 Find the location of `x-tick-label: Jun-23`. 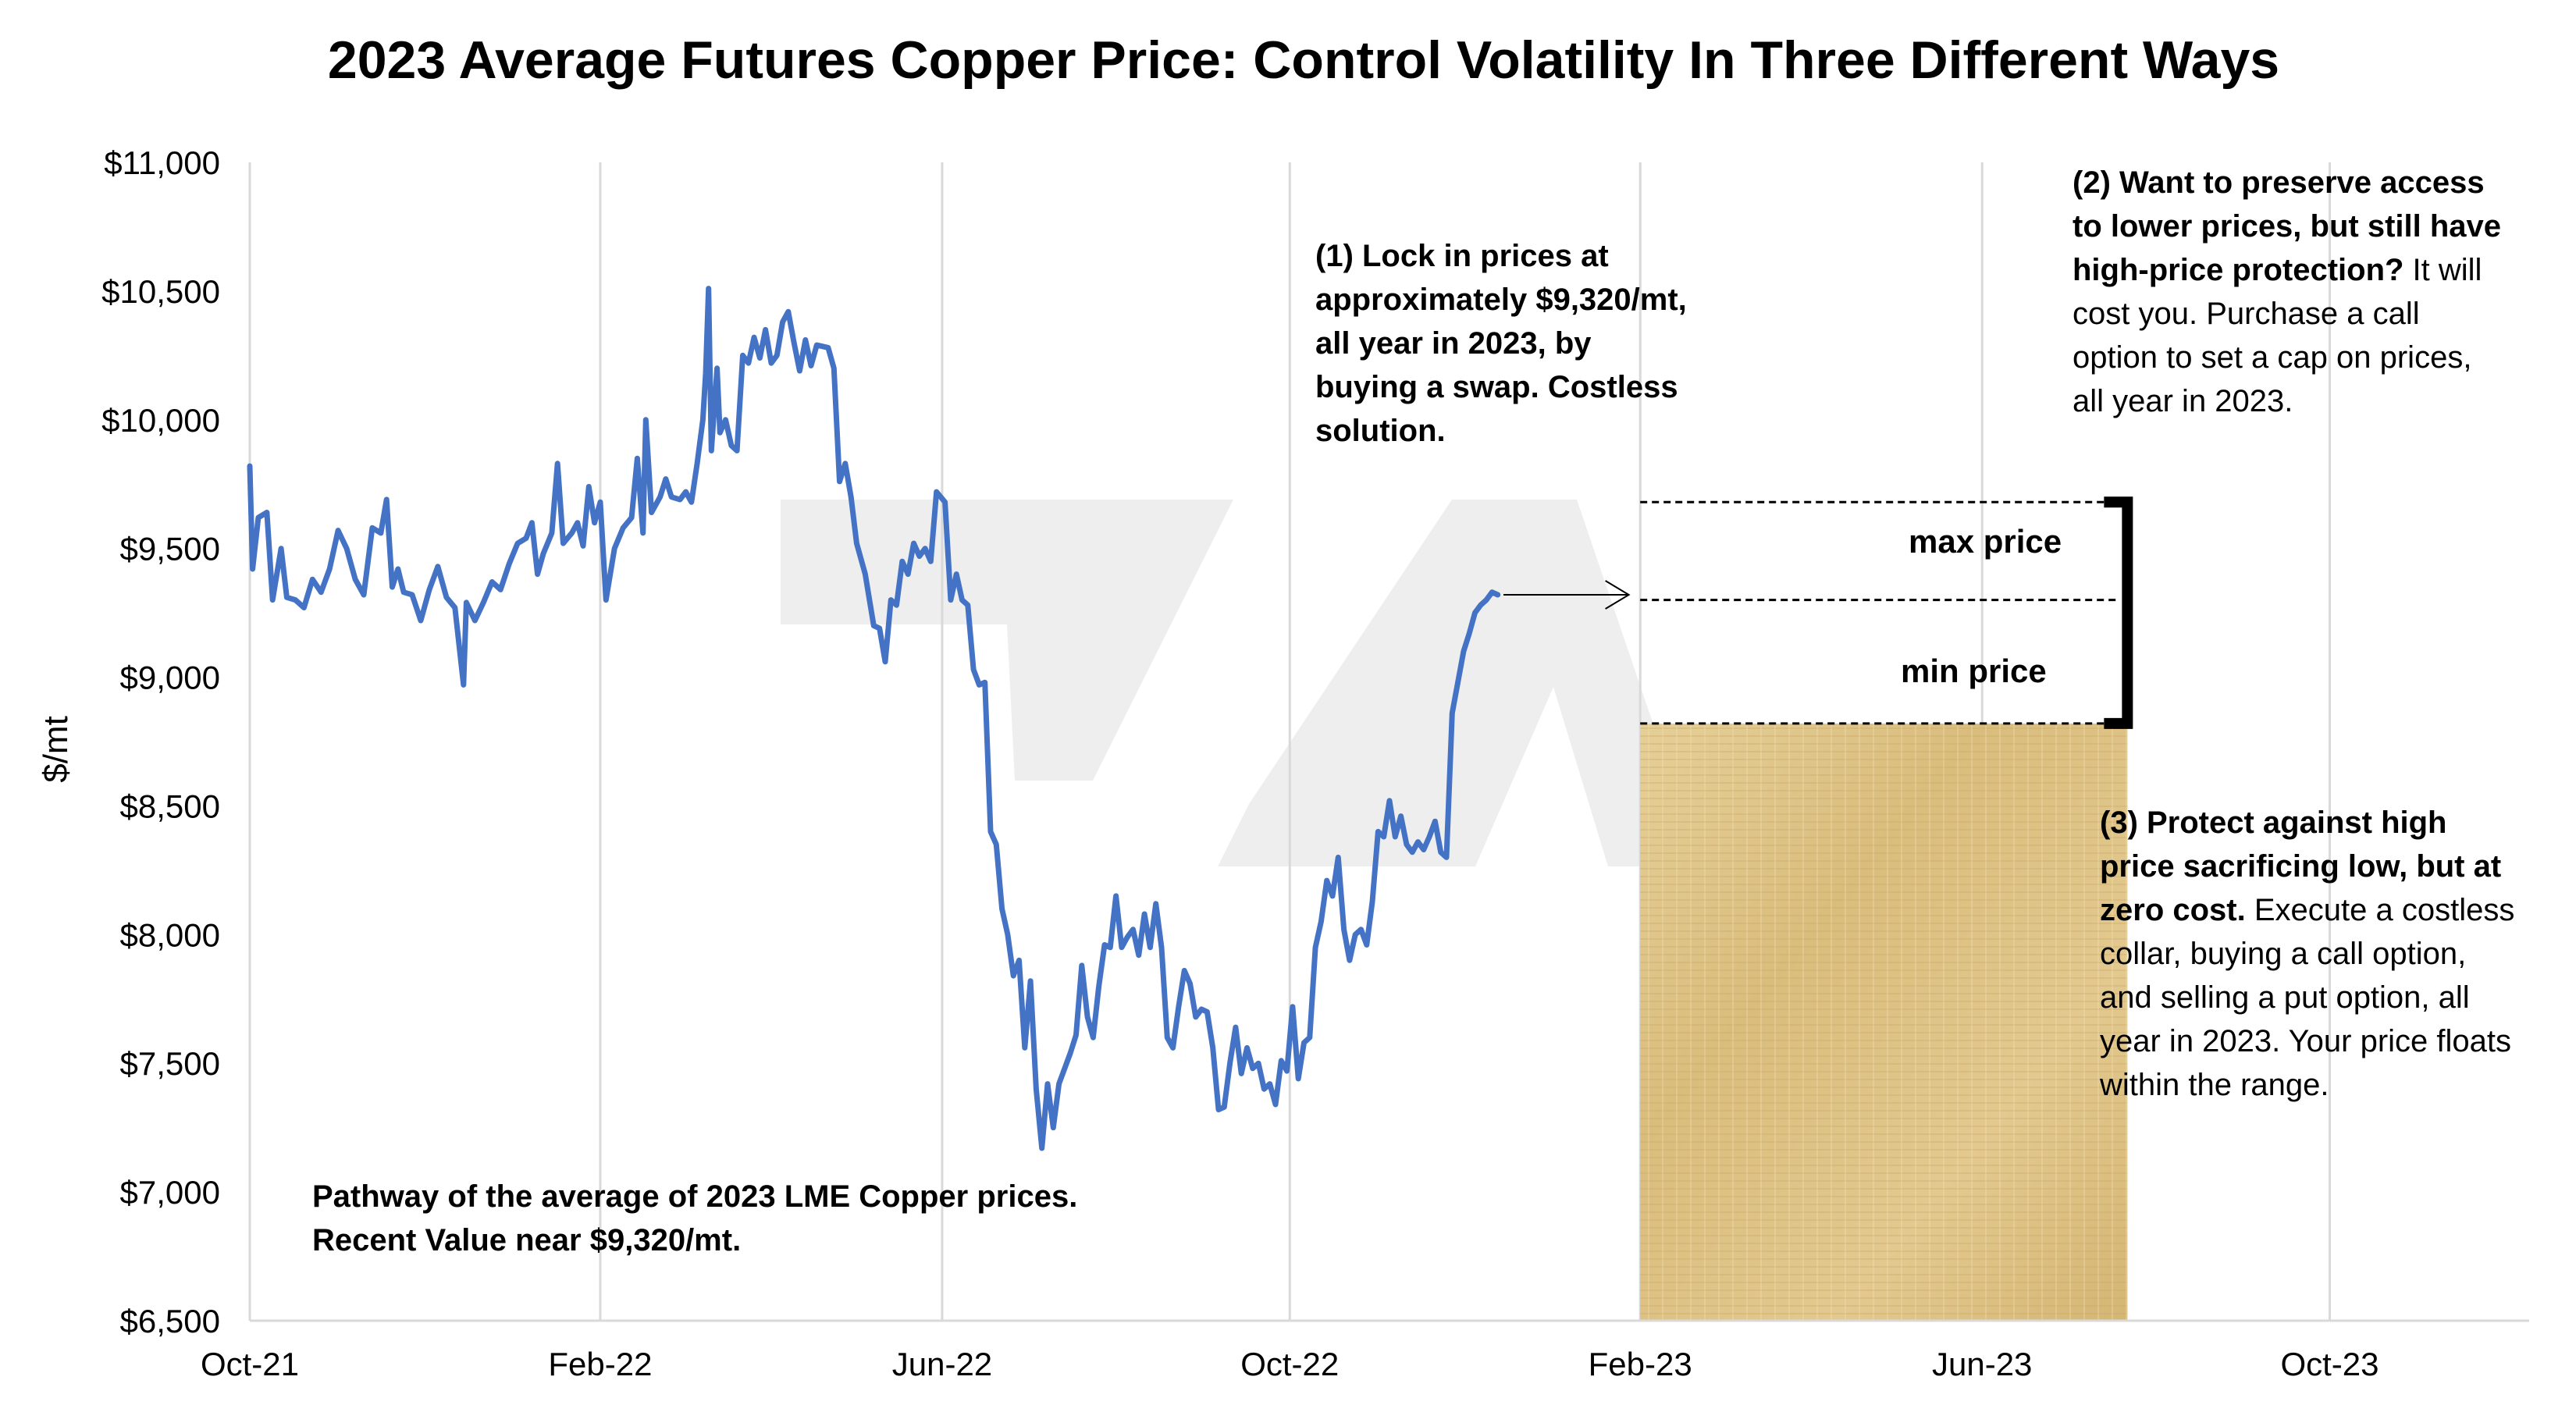

x-tick-label: Jun-23 is located at coordinates (1982, 1364).